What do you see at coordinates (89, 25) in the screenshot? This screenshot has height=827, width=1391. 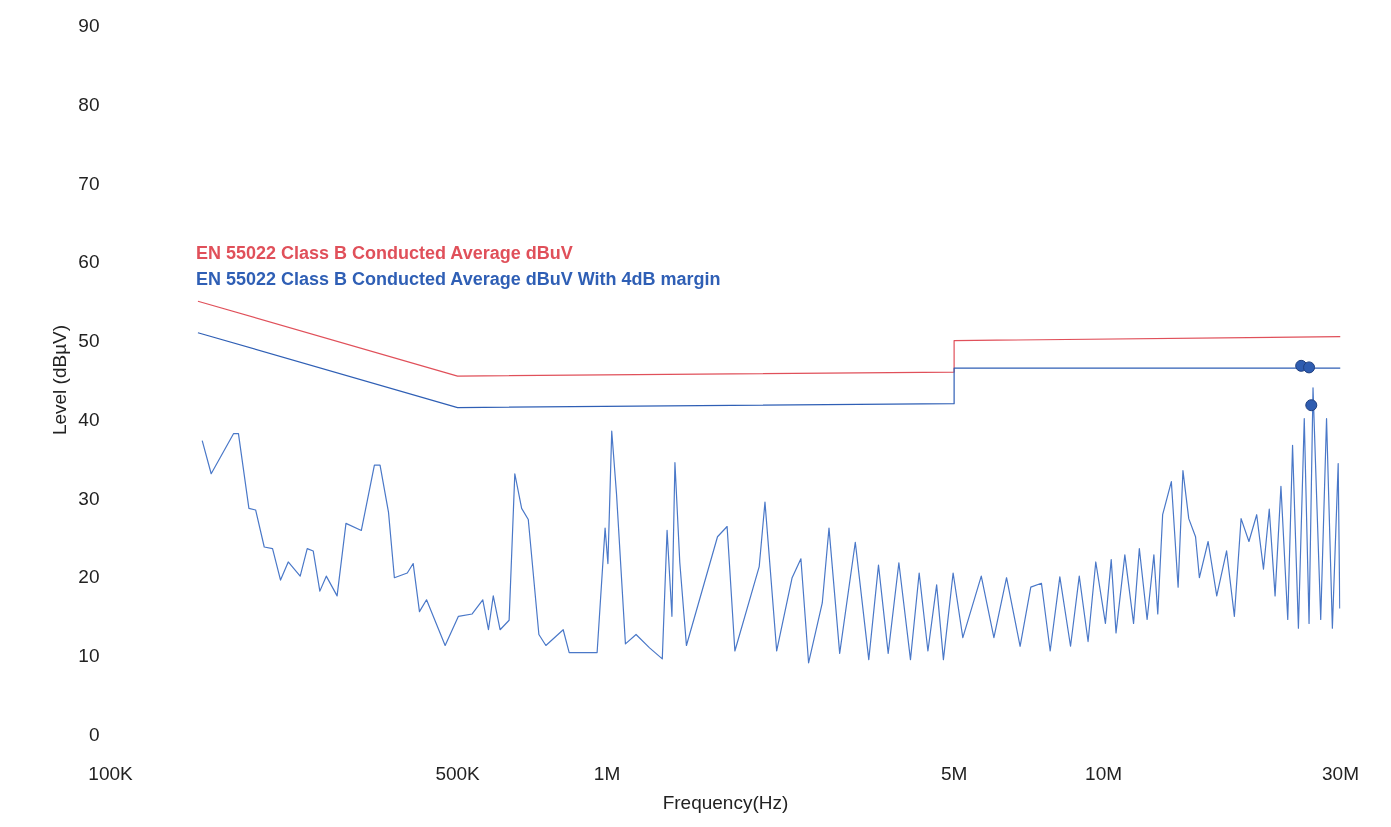 I see `y-tick-label: 90` at bounding box center [89, 25].